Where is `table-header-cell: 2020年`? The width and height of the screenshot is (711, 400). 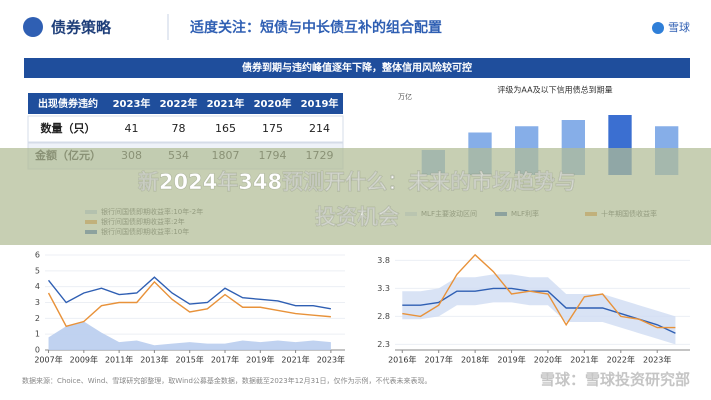 table-header-cell: 2020年 is located at coordinates (273, 103).